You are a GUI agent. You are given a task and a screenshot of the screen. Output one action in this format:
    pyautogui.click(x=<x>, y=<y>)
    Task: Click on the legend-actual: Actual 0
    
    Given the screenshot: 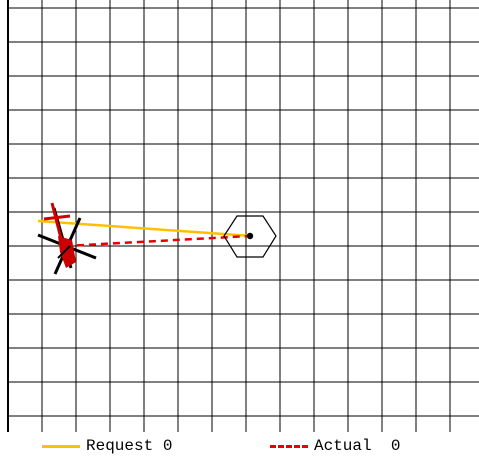 What is the action you would take?
    pyautogui.click(x=335, y=446)
    